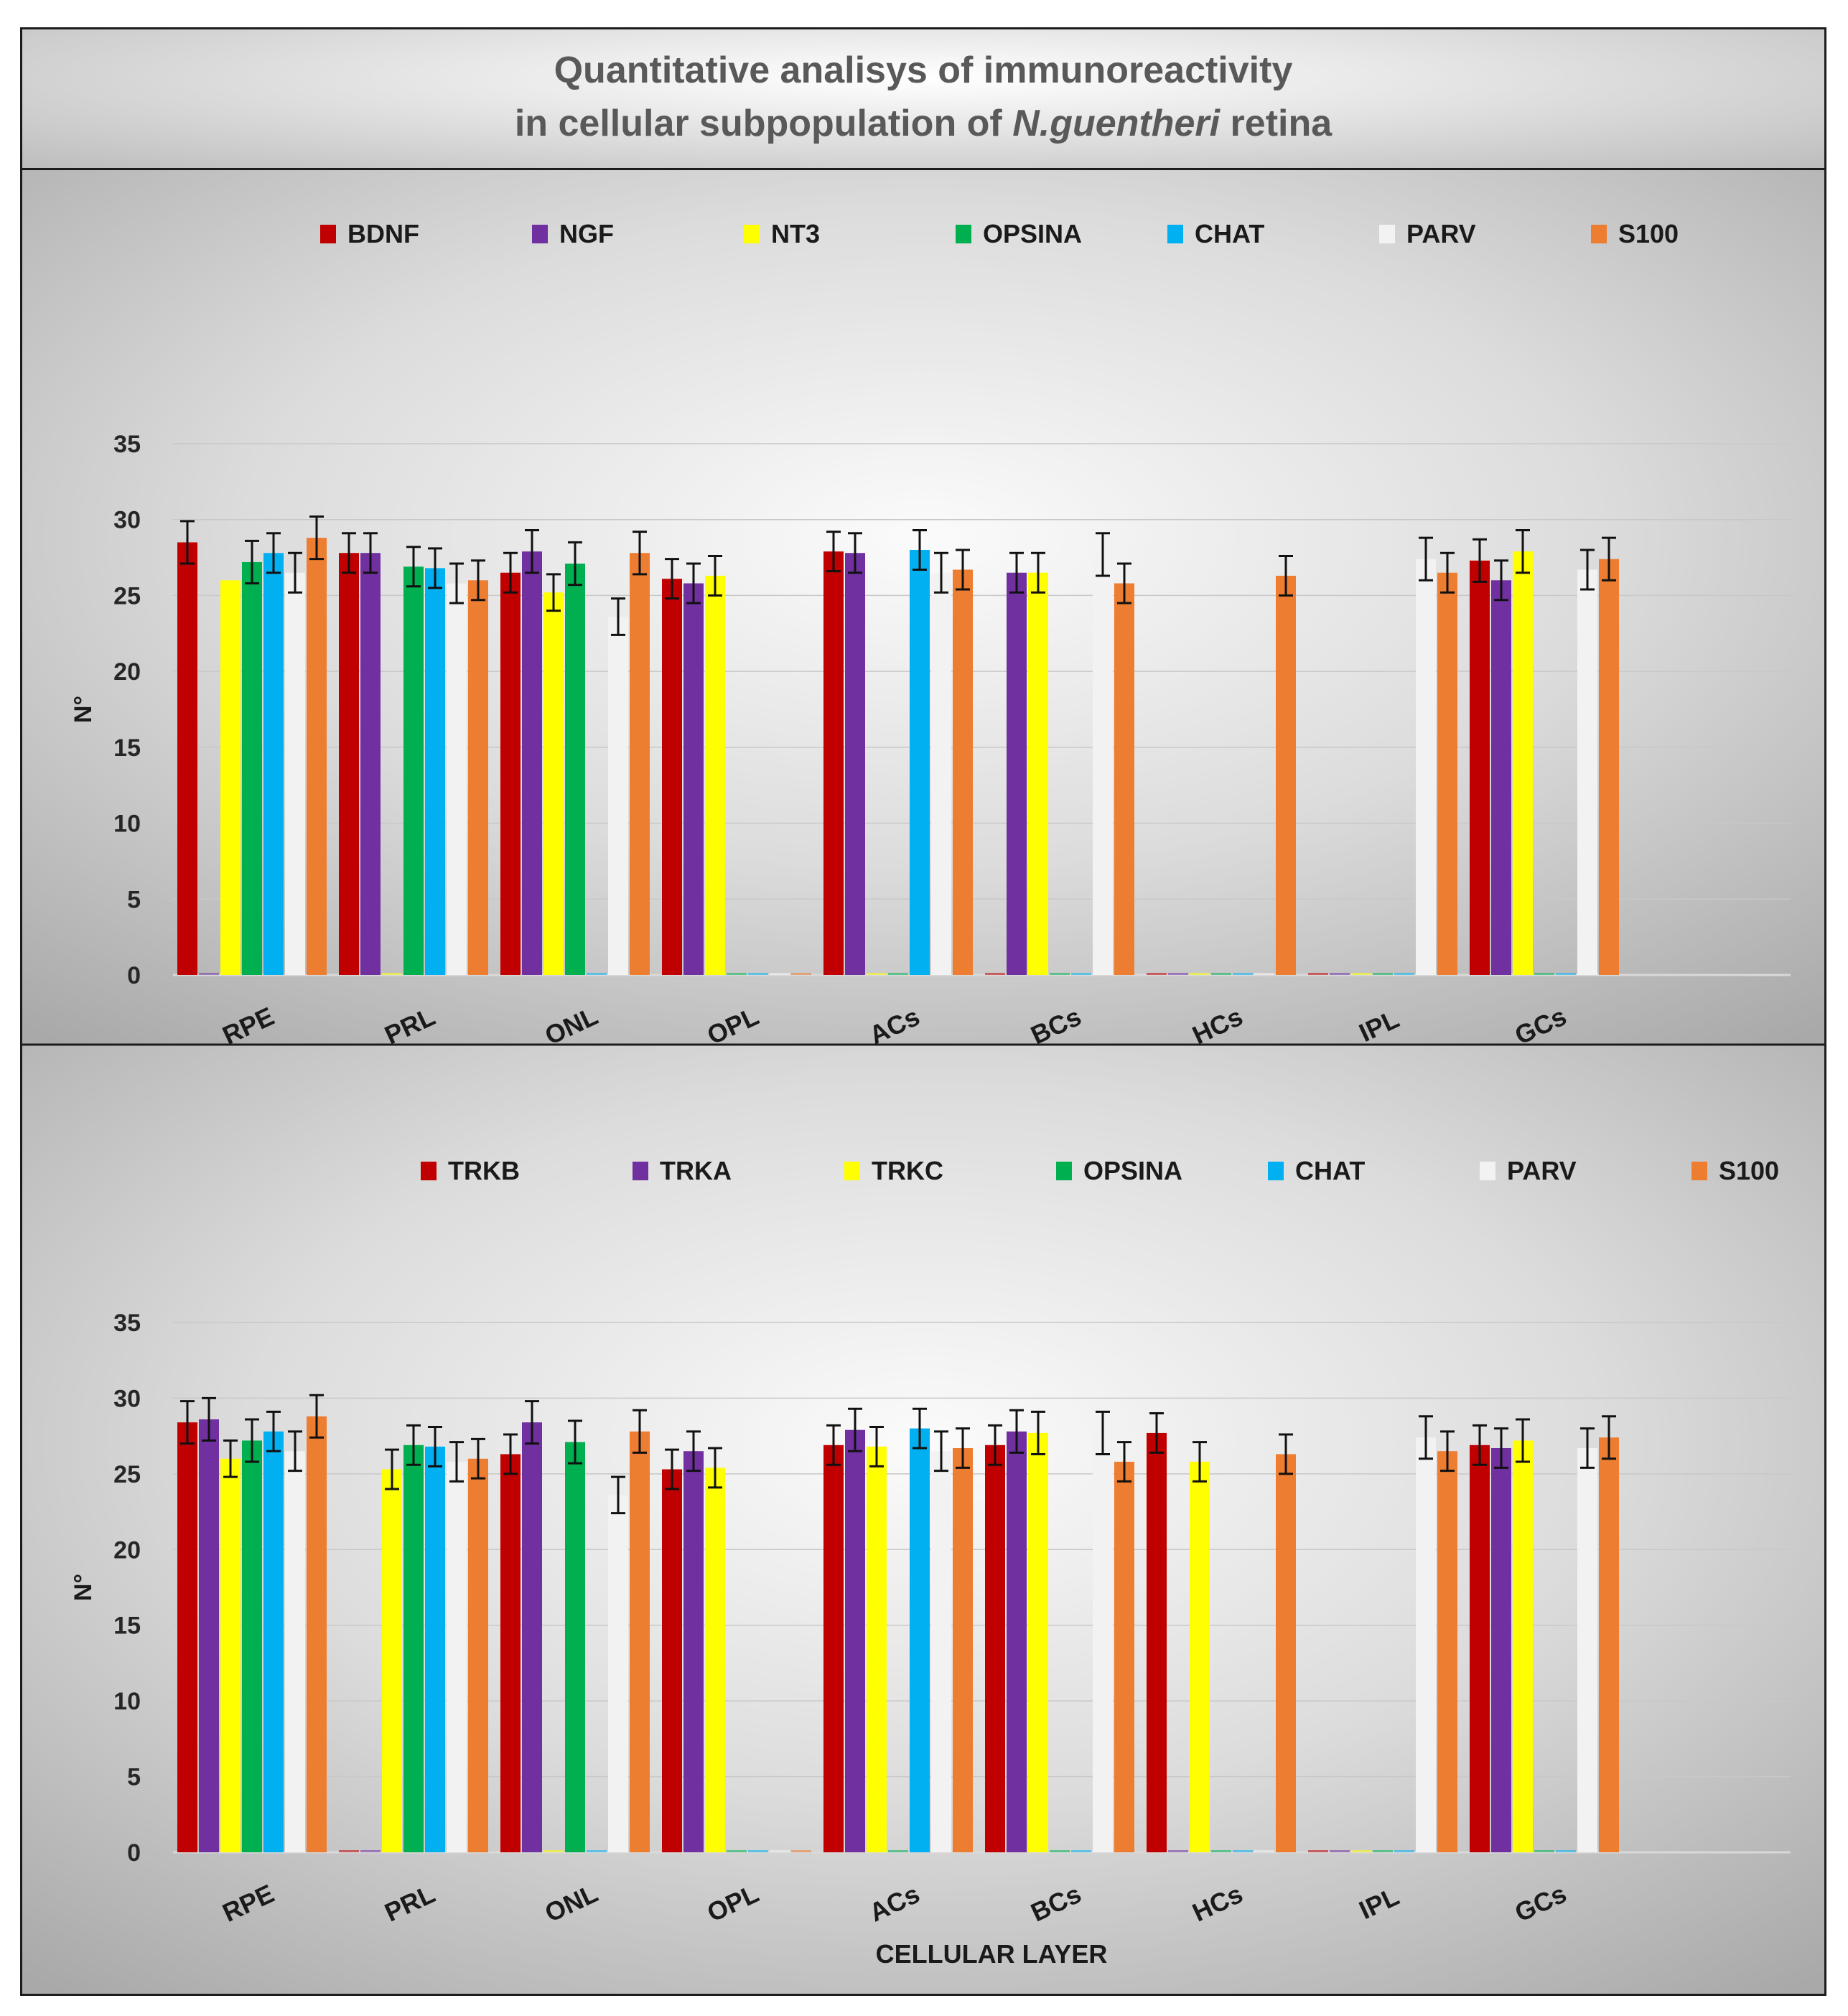  What do you see at coordinates (758, 1851) in the screenshot?
I see `zero-bar-chat-opl` at bounding box center [758, 1851].